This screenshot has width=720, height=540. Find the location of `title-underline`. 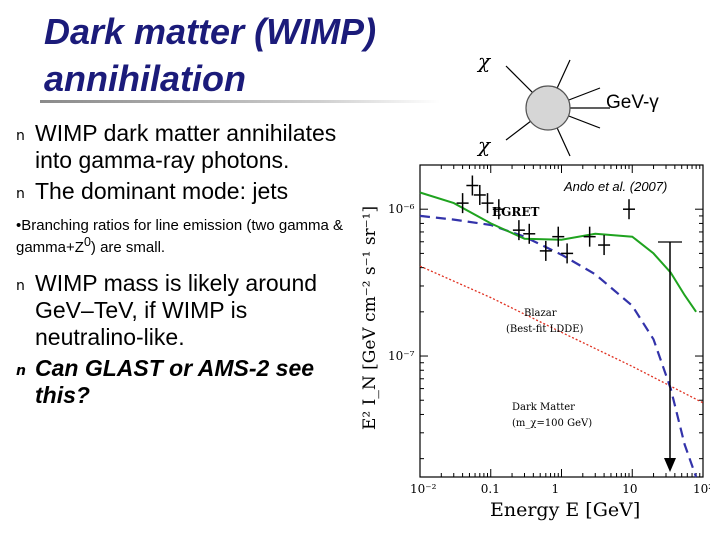

title-underline is located at coordinates (240, 101).